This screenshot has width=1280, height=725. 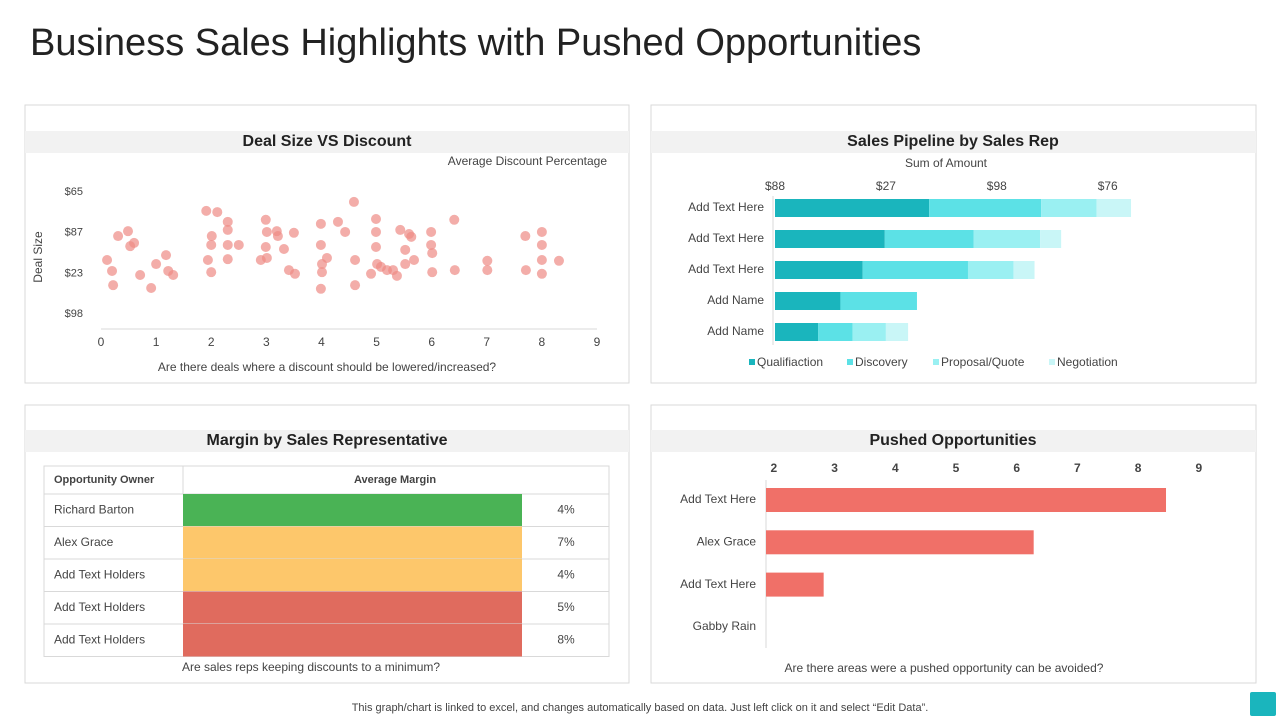 I want to click on y-tick-label: Alex Grace, so click(x=727, y=541).